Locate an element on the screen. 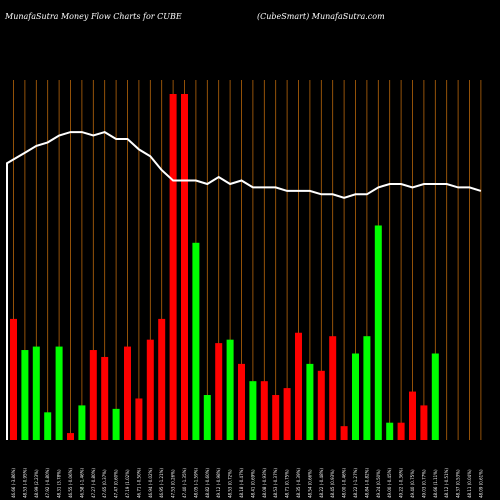 This screenshot has width=500, height=500. x-tick-label: 49.12 (-0.98%) is located at coordinates (218, 483).